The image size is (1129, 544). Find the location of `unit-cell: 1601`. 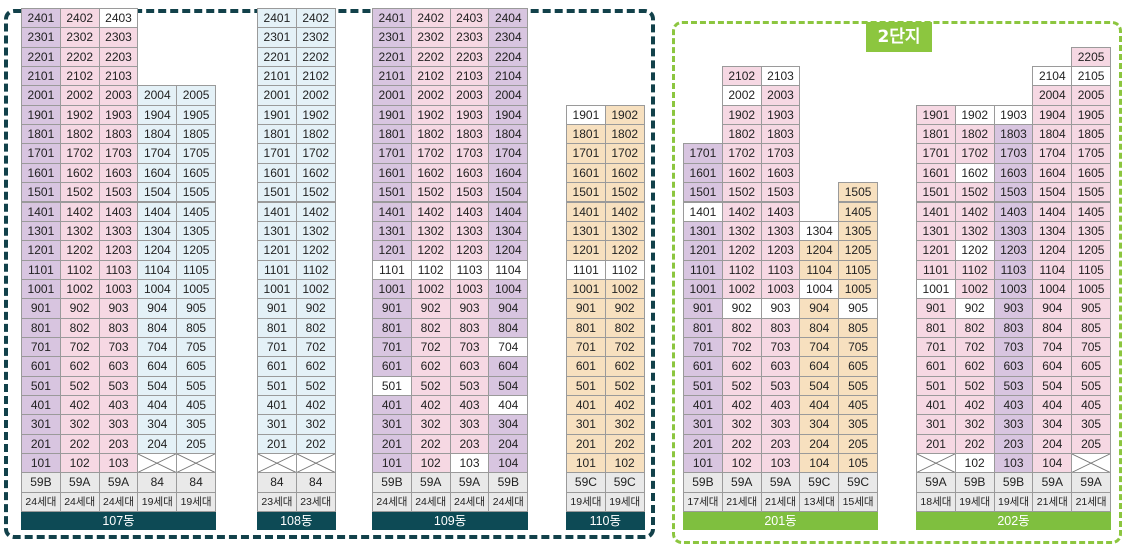

unit-cell: 1601 is located at coordinates (41, 173).